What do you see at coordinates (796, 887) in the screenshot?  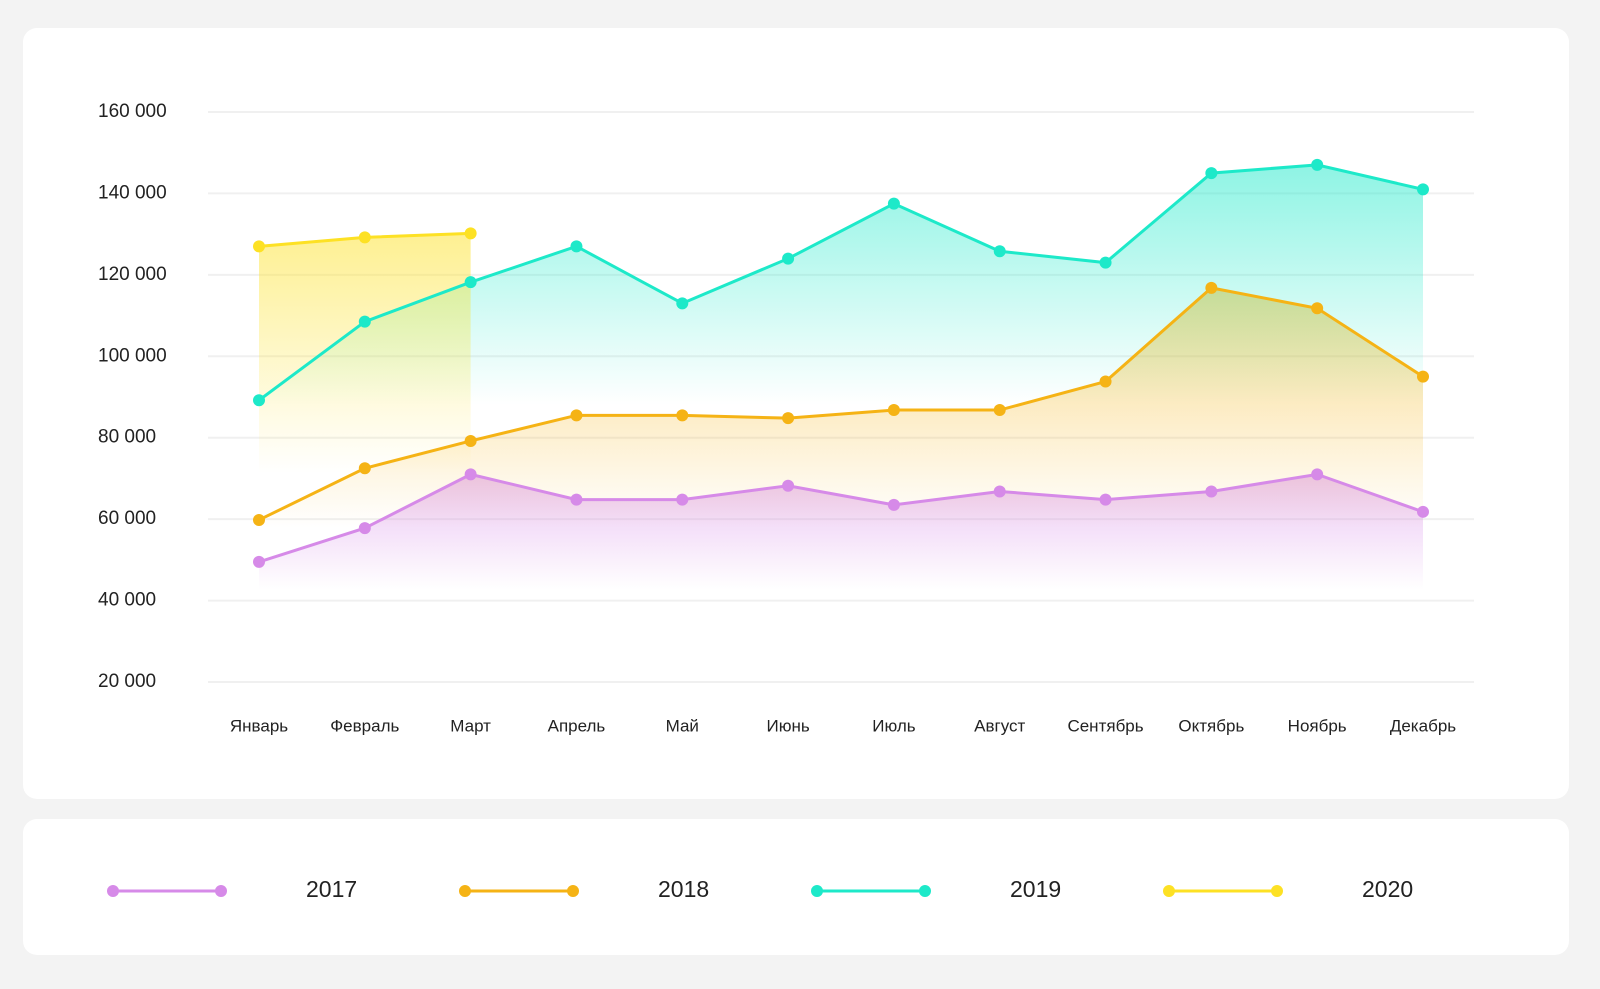 I see `legend-card` at bounding box center [796, 887].